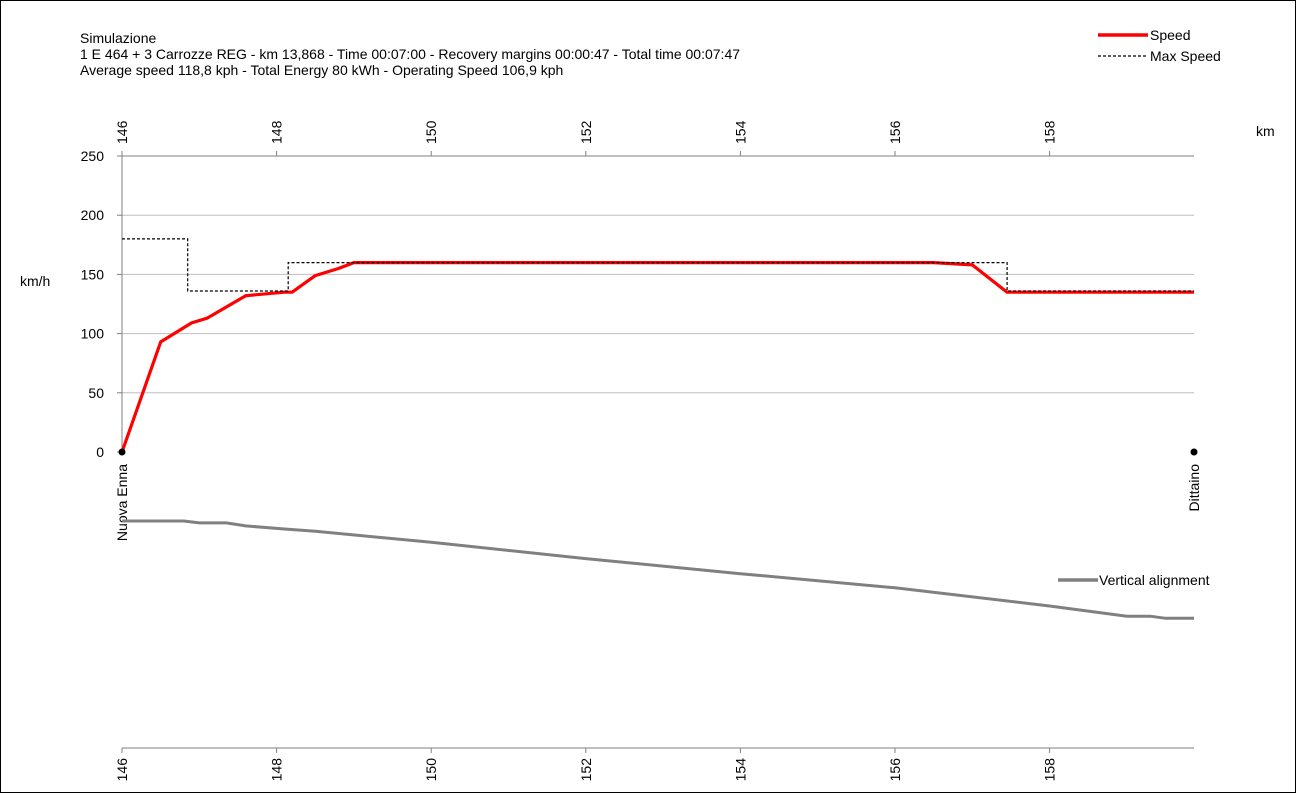 The image size is (1296, 793). Describe the element at coordinates (654, 764) in the screenshot. I see `alignment-axes: 146 148 150 152 154 156 158` at that location.